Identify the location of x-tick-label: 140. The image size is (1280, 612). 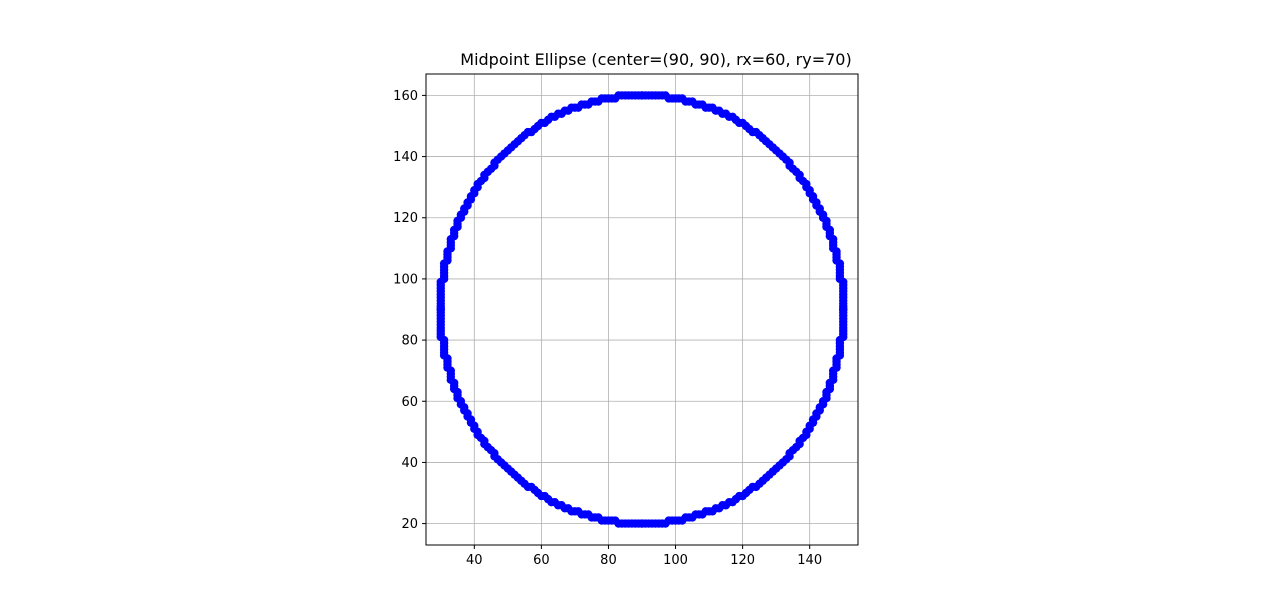
(809, 560).